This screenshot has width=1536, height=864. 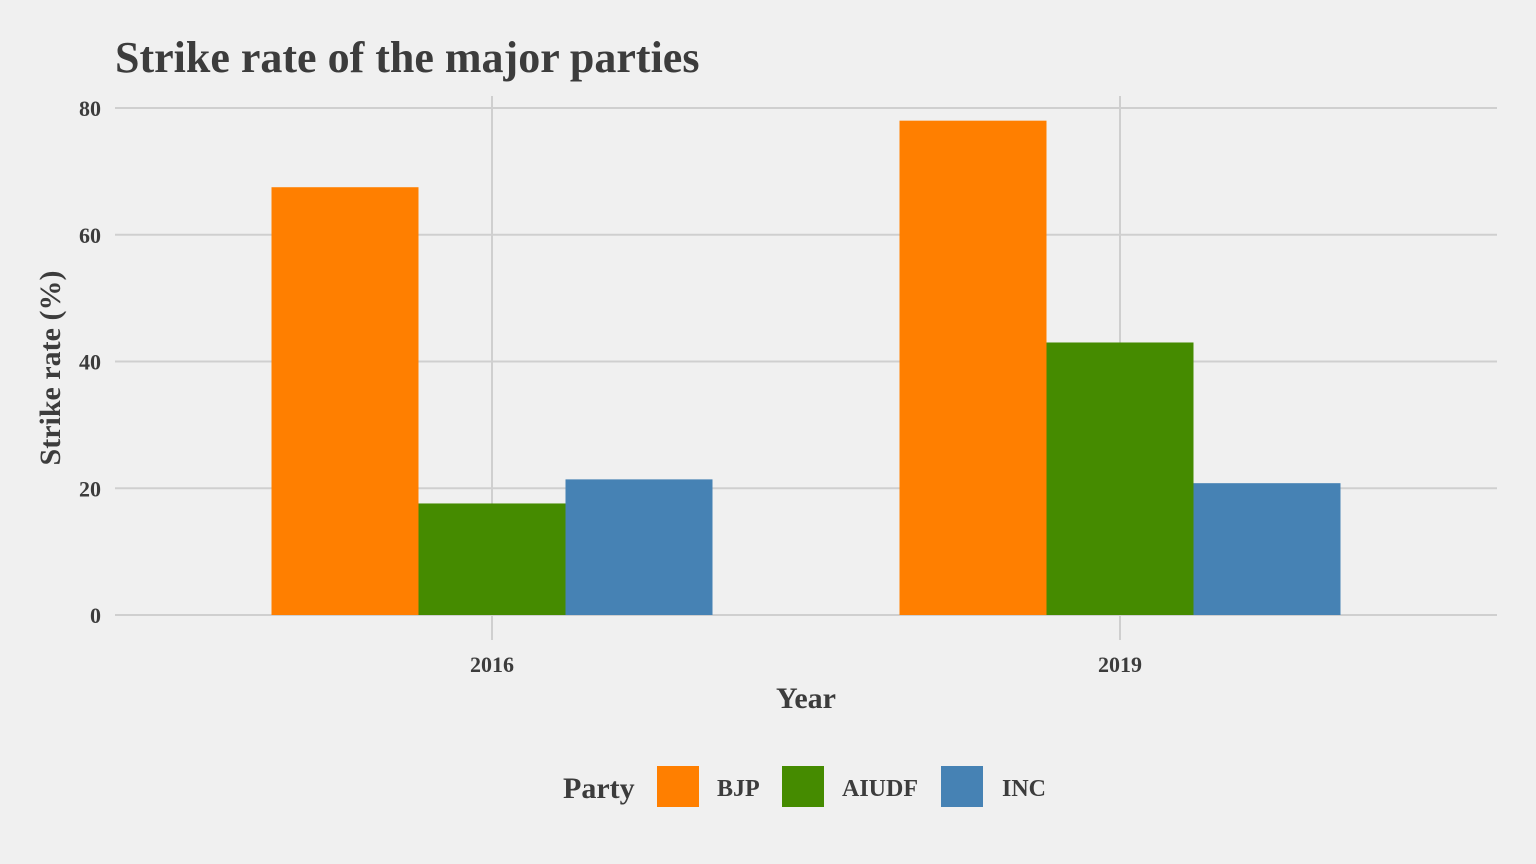 What do you see at coordinates (738, 789) in the screenshot?
I see `legend-label-bjp: BJP` at bounding box center [738, 789].